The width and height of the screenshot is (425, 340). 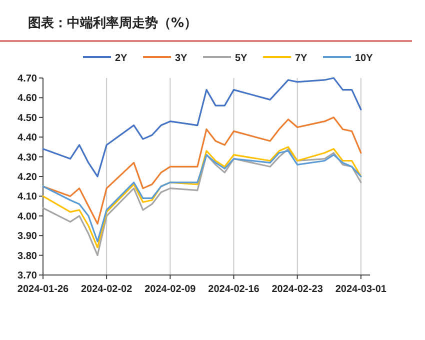 I want to click on x-tick-label: 2024-03-01, so click(x=361, y=289).